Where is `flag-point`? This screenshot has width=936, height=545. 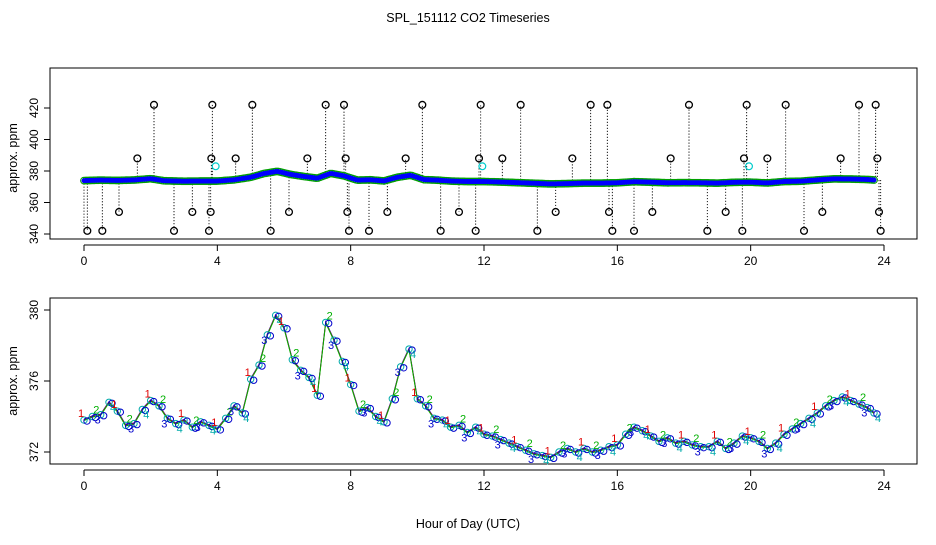 flag-point is located at coordinates (482, 166).